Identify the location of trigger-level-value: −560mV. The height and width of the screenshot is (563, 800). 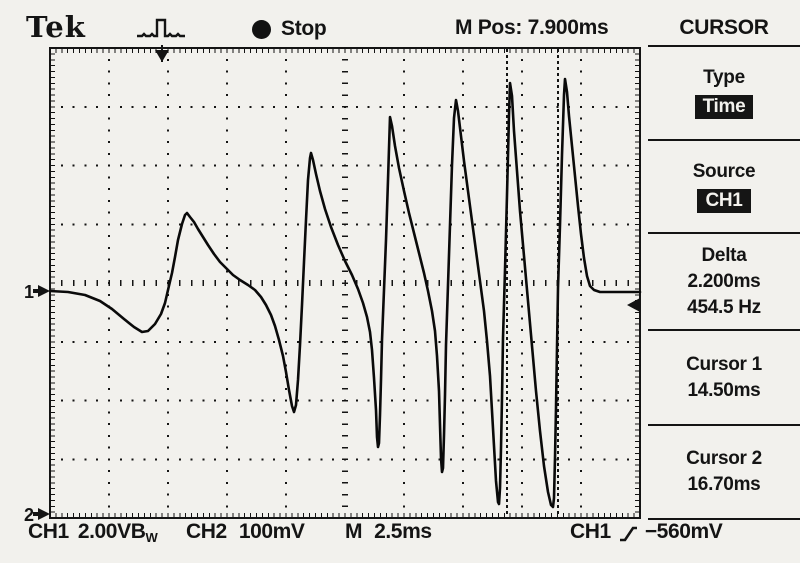
(683, 531).